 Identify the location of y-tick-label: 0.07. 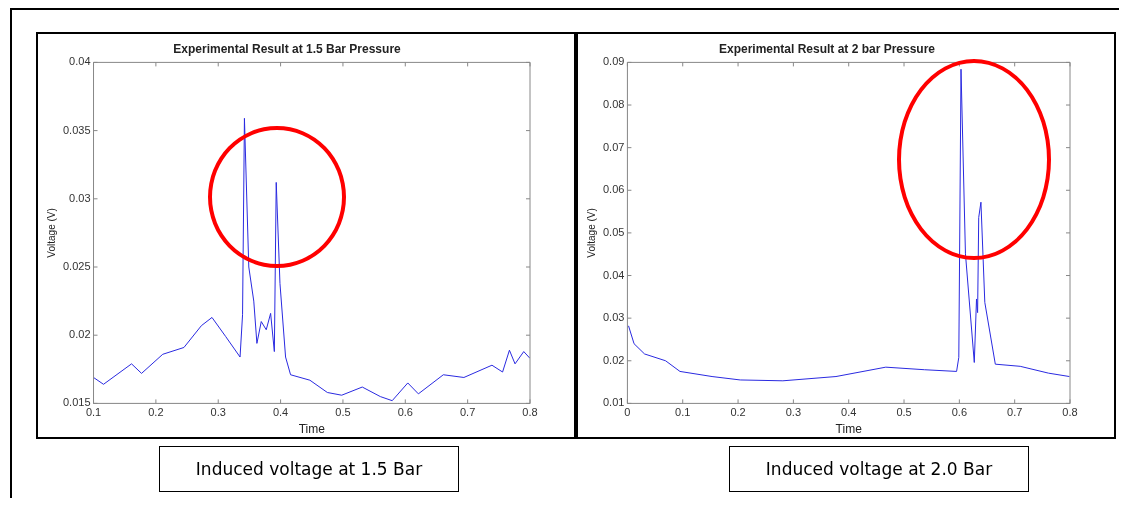
(613, 146).